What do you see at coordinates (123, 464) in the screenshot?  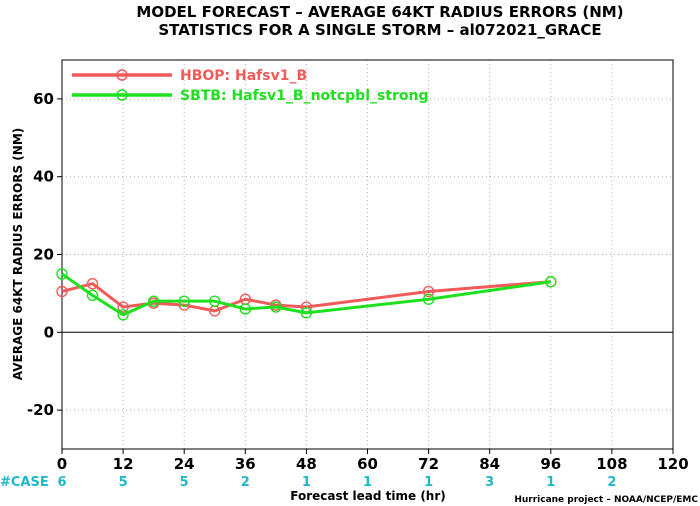 I see `x-tick-label: 12` at bounding box center [123, 464].